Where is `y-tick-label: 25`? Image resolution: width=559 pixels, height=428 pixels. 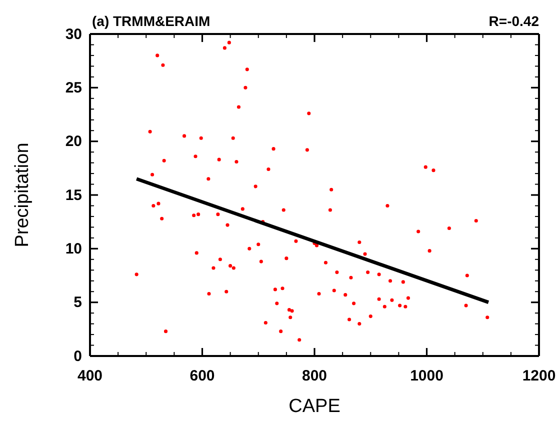 y-tick-label: 25 is located at coordinates (73, 87).